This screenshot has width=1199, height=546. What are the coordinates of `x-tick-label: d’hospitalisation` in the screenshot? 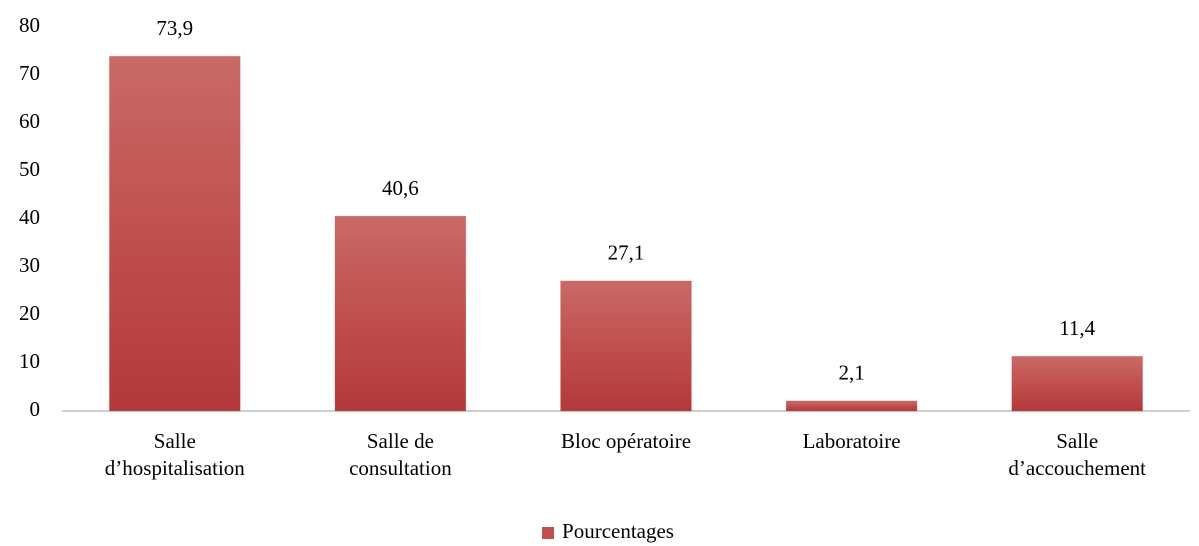 It's located at (175, 468).